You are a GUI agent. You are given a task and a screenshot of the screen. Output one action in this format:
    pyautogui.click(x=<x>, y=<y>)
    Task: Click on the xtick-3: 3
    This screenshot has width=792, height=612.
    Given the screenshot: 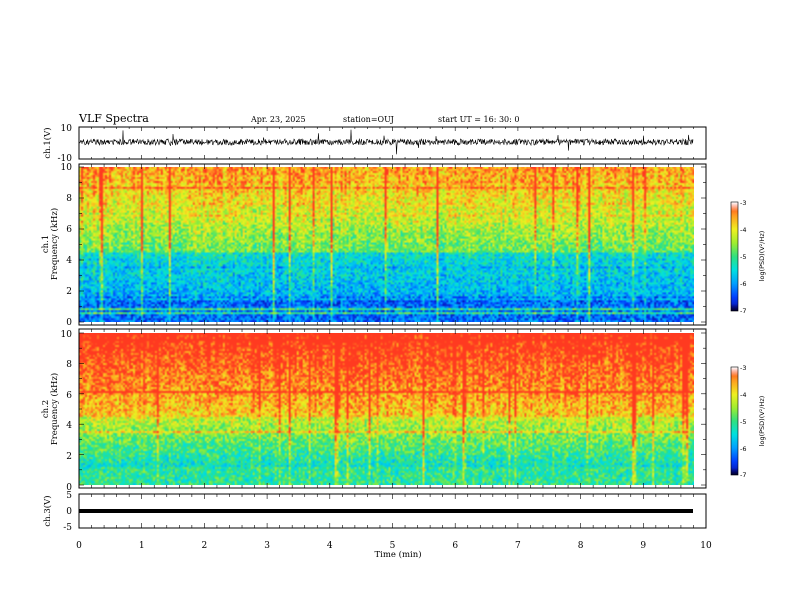 What is the action you would take?
    pyautogui.click(x=267, y=546)
    